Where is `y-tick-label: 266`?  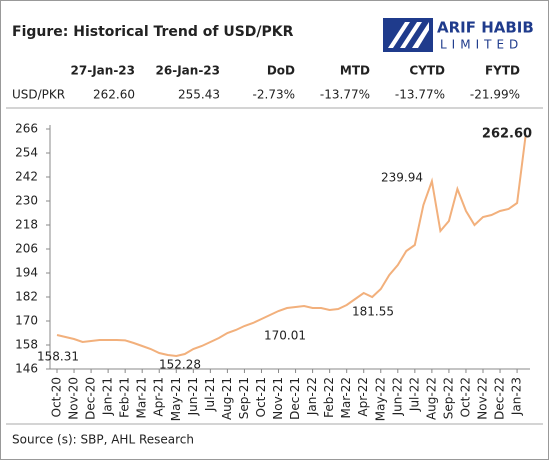
y-tick-label: 266 is located at coordinates (26, 129).